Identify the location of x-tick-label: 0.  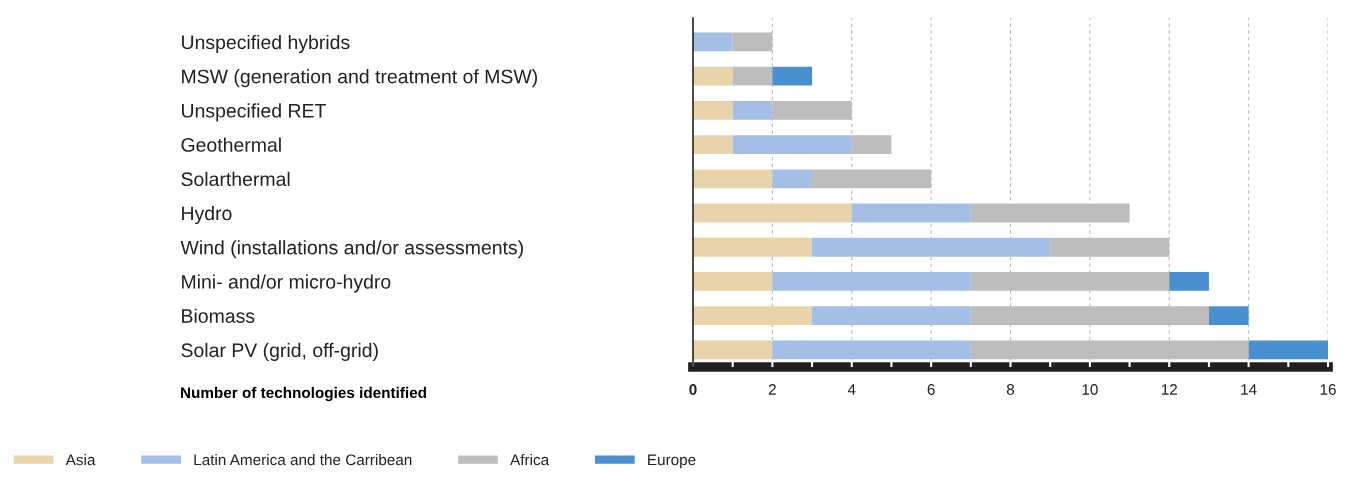
(693, 389).